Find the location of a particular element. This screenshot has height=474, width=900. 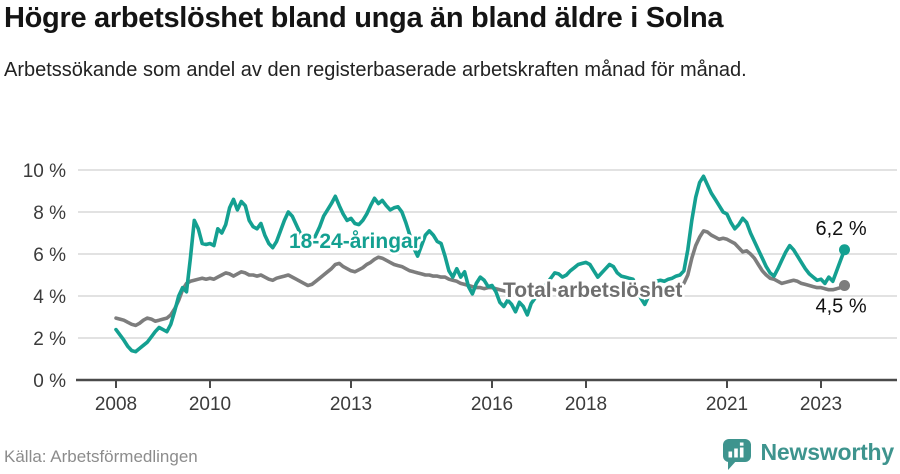

x-tick-label: 2008 is located at coordinates (116, 404).